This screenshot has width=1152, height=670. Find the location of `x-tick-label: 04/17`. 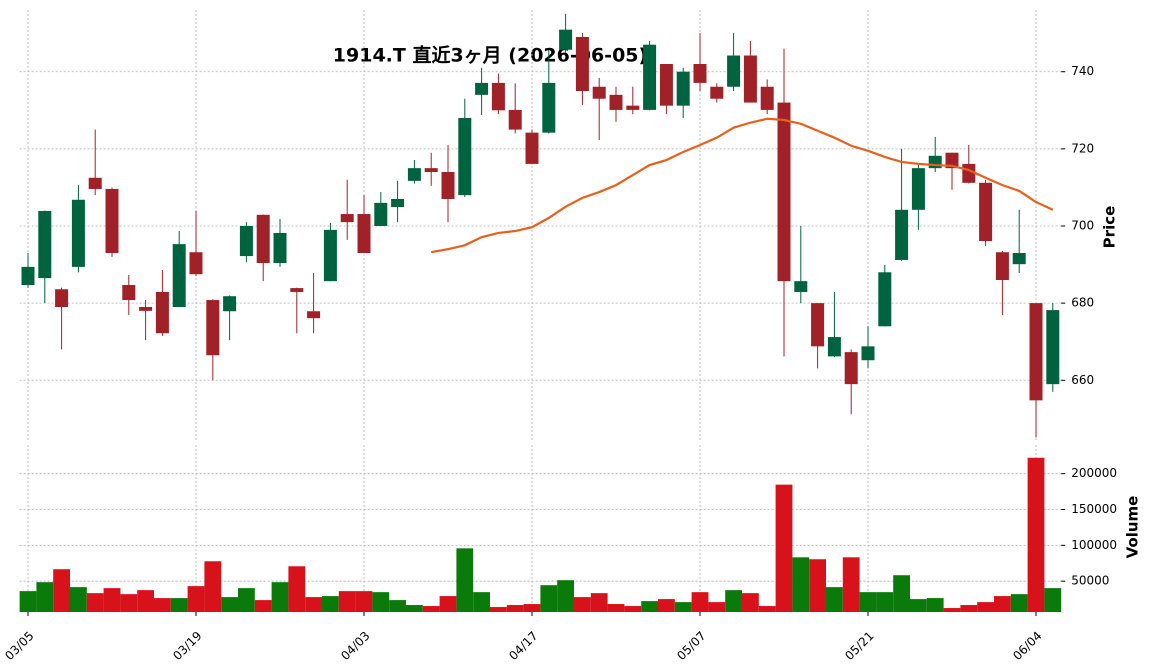

x-tick-label: 04/17 is located at coordinates (523, 646).